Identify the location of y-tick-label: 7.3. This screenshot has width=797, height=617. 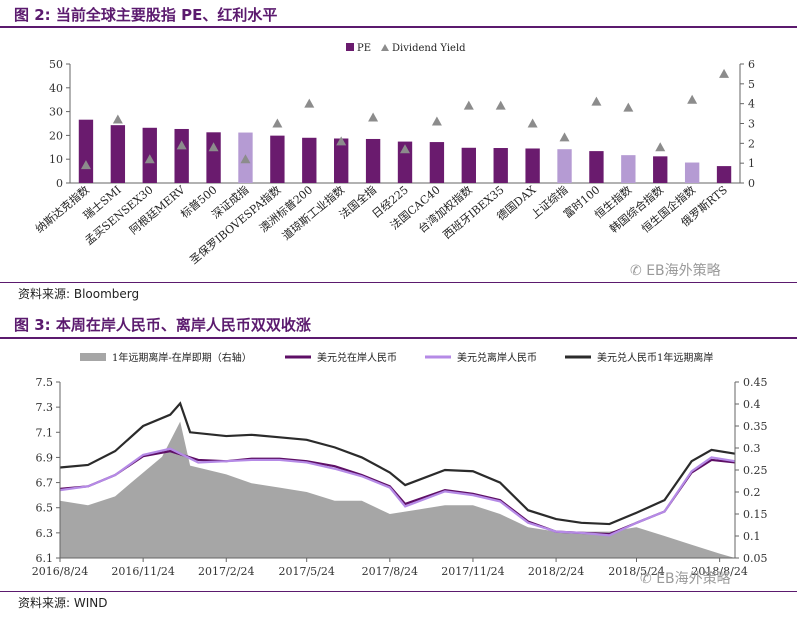
(45, 407).